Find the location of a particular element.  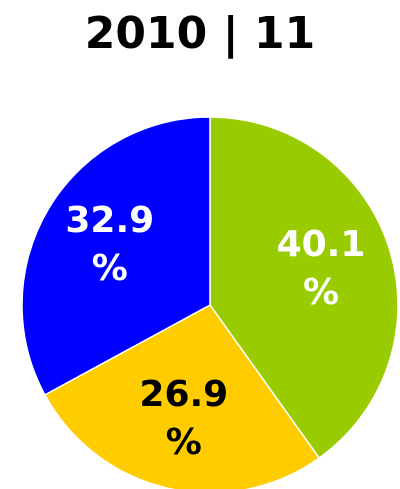

chart-title: 2010 | 11 is located at coordinates (200, 33).